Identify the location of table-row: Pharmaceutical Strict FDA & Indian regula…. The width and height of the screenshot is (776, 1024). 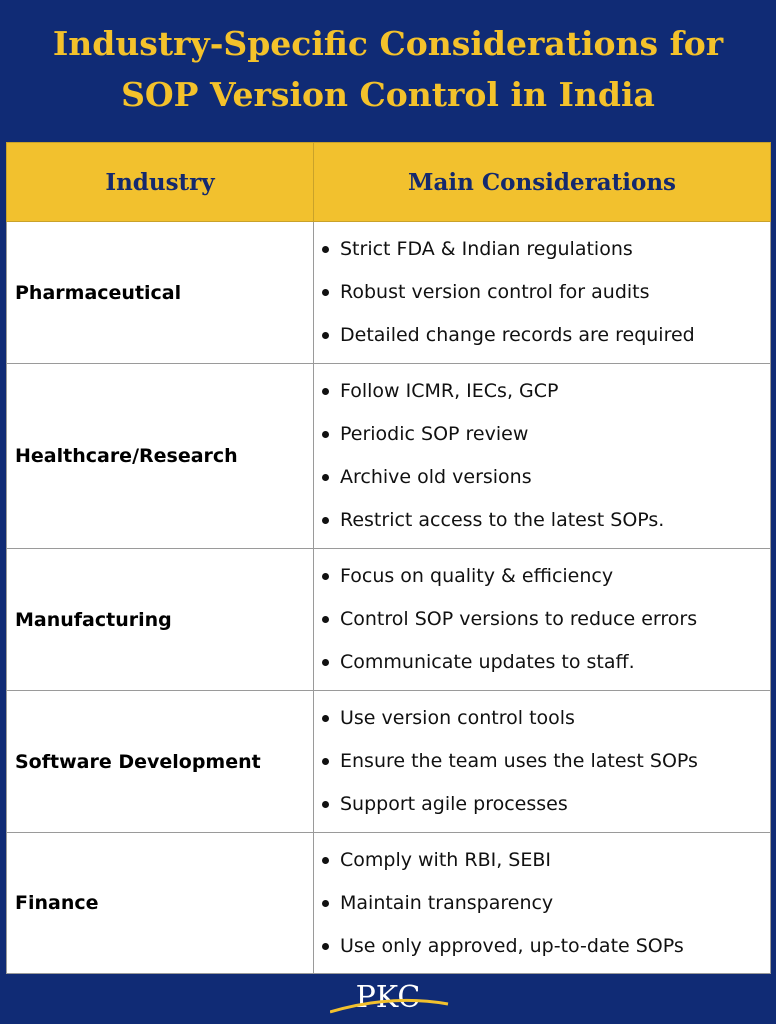
(388, 292).